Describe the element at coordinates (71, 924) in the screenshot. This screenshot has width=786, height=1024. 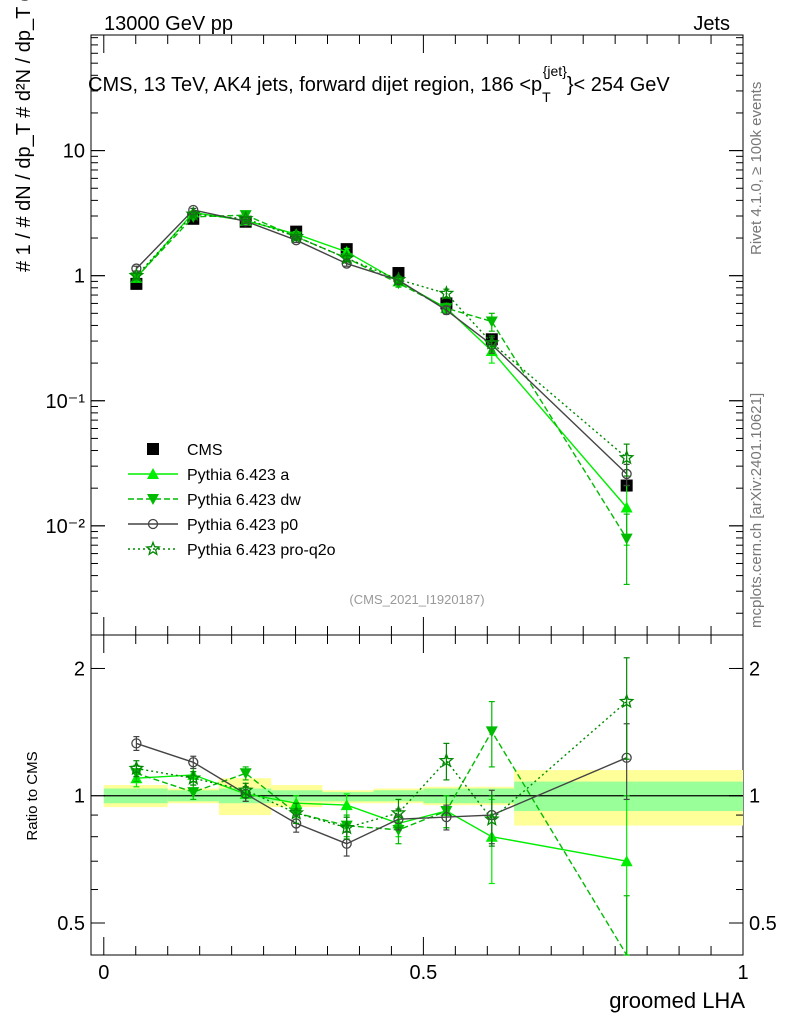
I see `y-tick-label: 0.5` at that location.